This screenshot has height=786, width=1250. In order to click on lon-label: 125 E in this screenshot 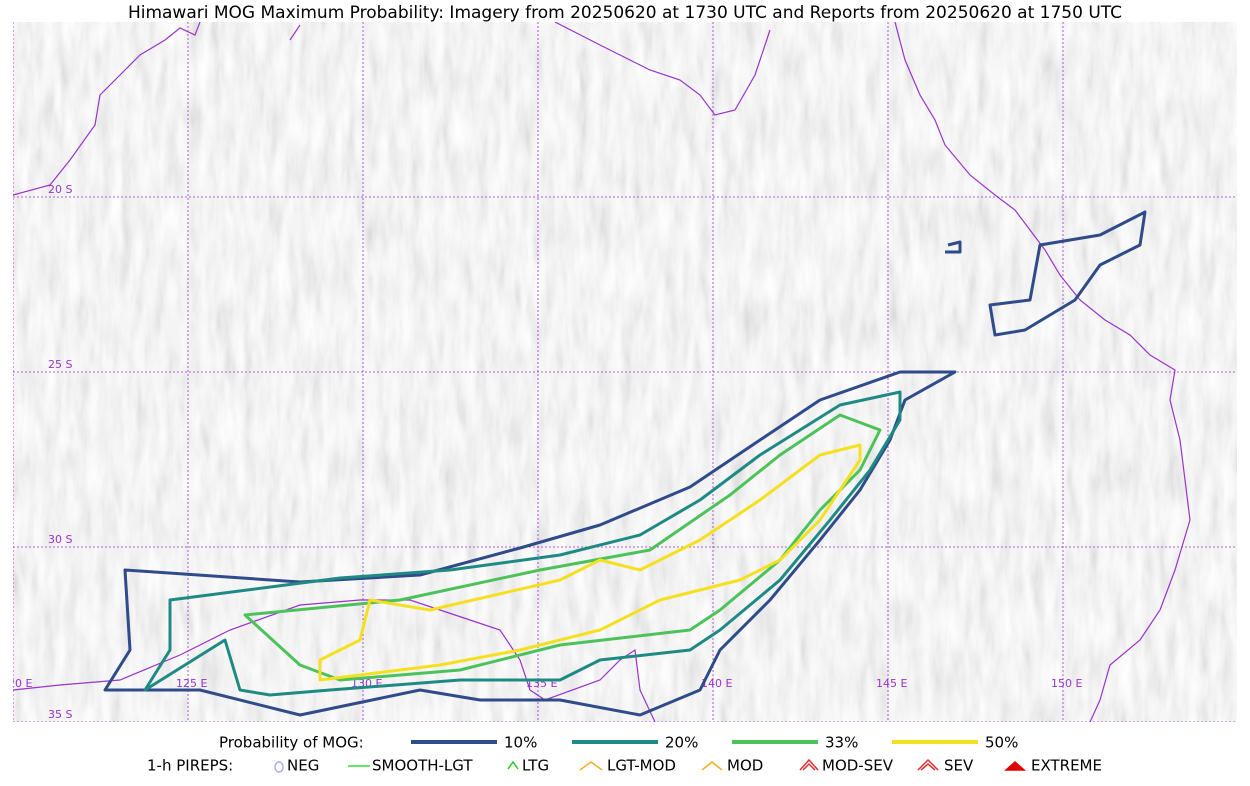, I will do `click(191, 683)`.